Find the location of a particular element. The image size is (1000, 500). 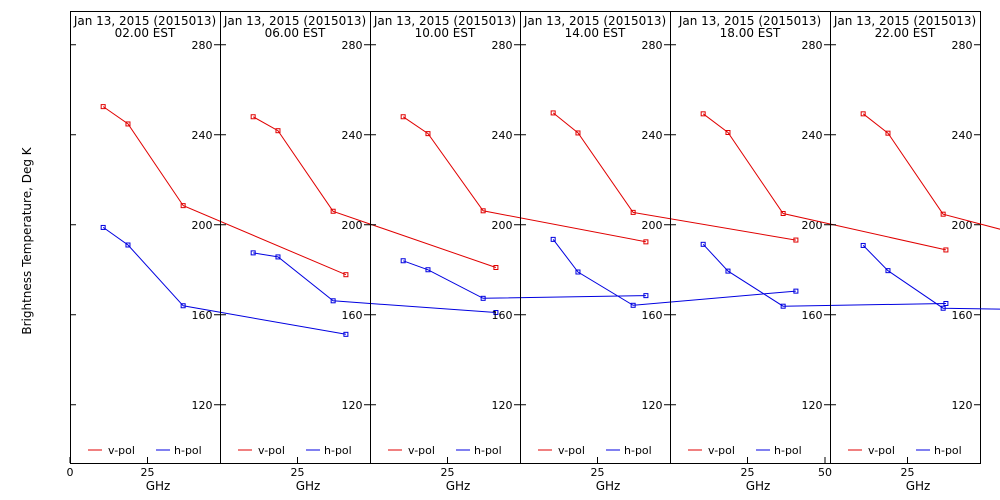

panel-subtitle: 18.00 EST is located at coordinates (750, 33).